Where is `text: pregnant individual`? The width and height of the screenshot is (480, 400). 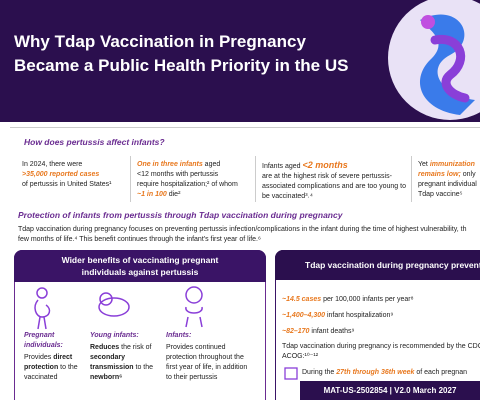 text: pregnant individual is located at coordinates (447, 184).